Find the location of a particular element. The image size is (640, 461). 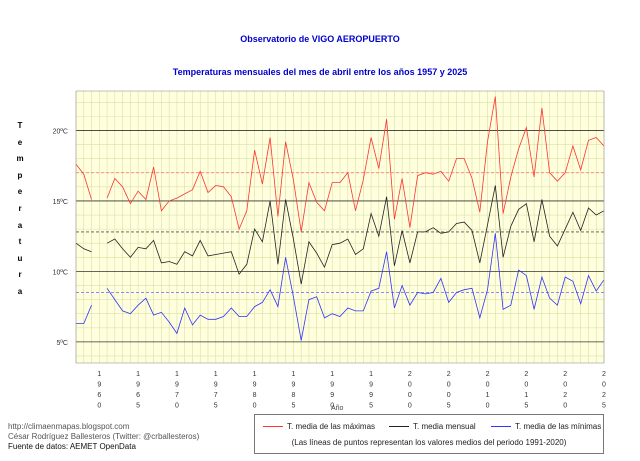

y-axis-title-letter: u is located at coordinates (20, 258).